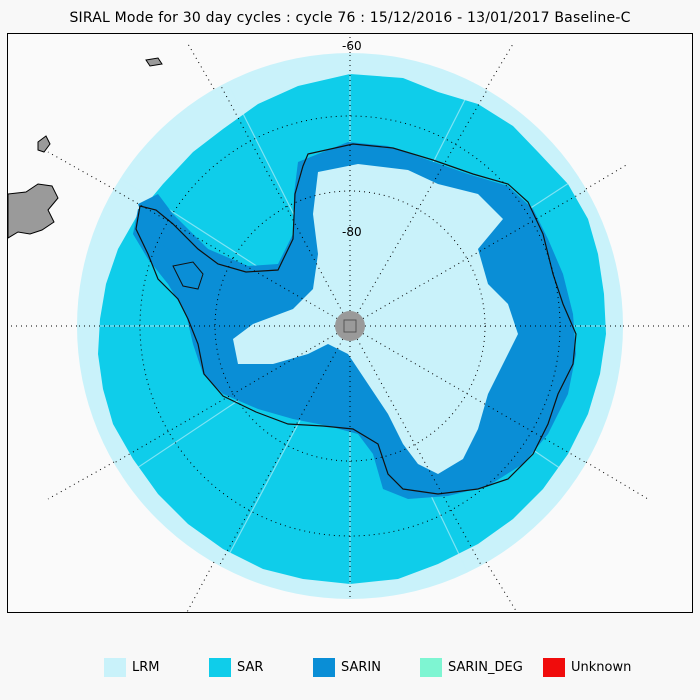 This screenshot has width=700, height=700. What do you see at coordinates (352, 46) in the screenshot?
I see `lat-label-60: -60` at bounding box center [352, 46].